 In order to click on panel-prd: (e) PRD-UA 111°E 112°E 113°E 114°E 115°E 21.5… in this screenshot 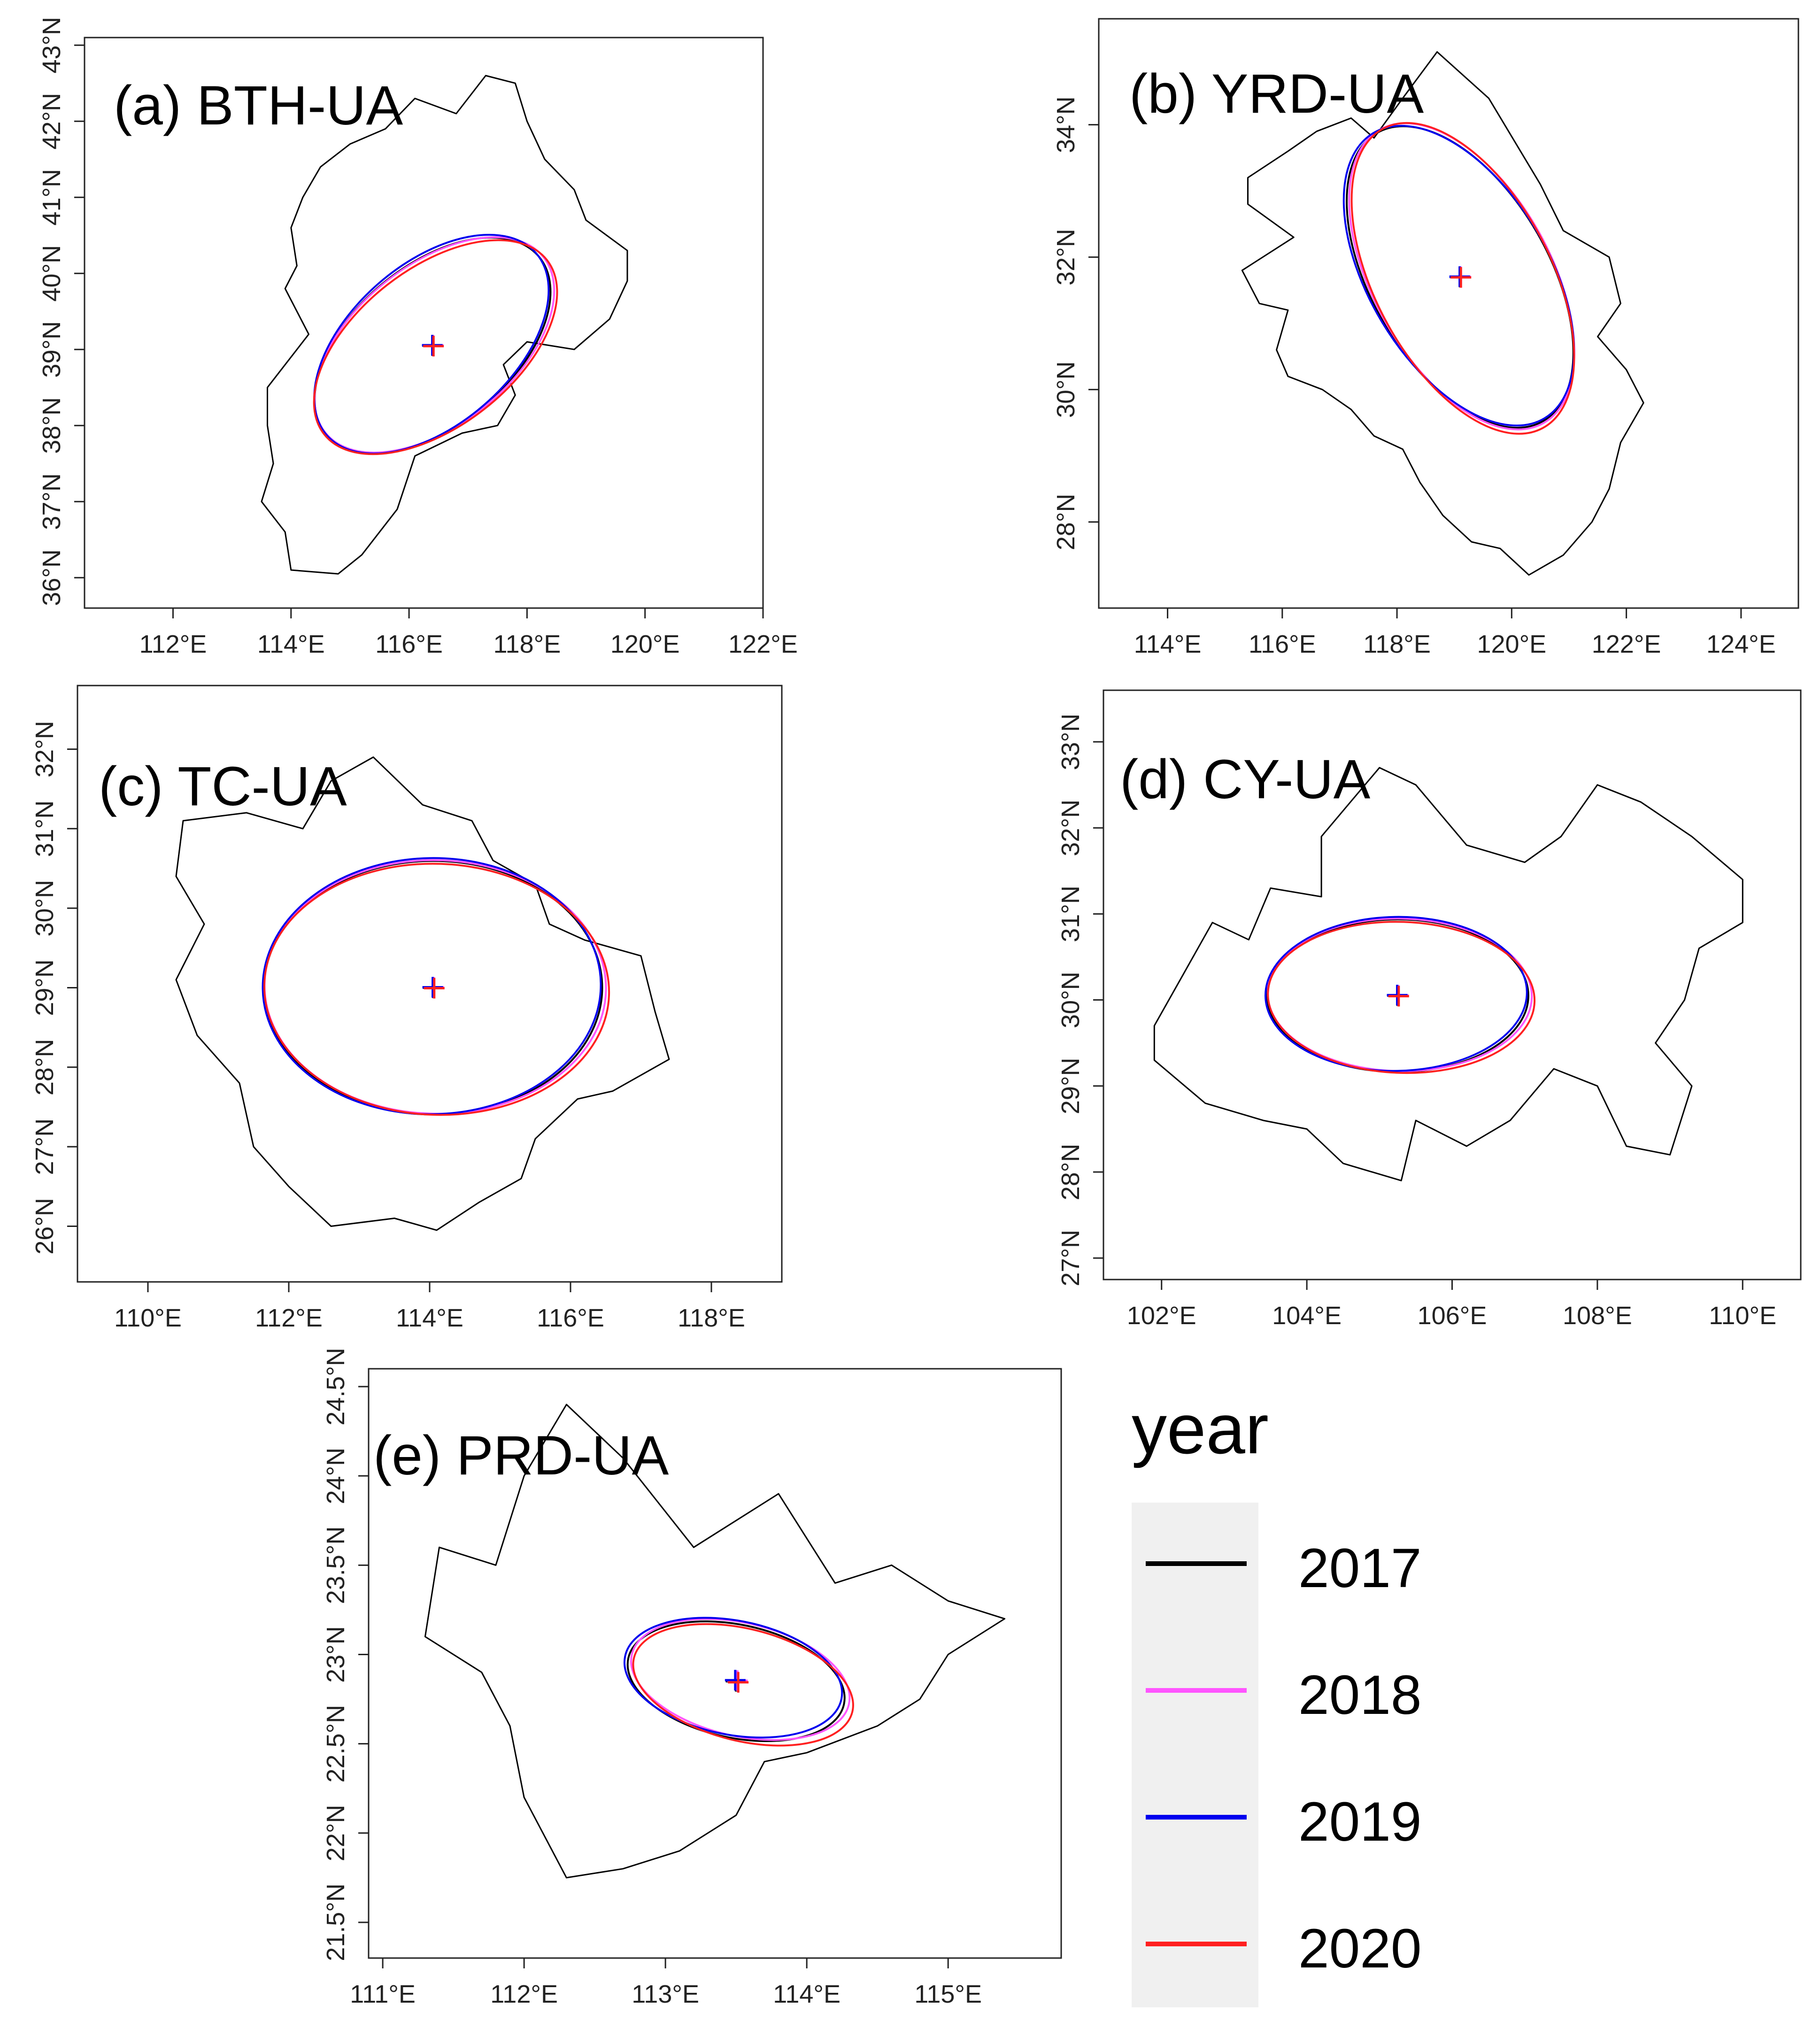, I will do `click(692, 1678)`.